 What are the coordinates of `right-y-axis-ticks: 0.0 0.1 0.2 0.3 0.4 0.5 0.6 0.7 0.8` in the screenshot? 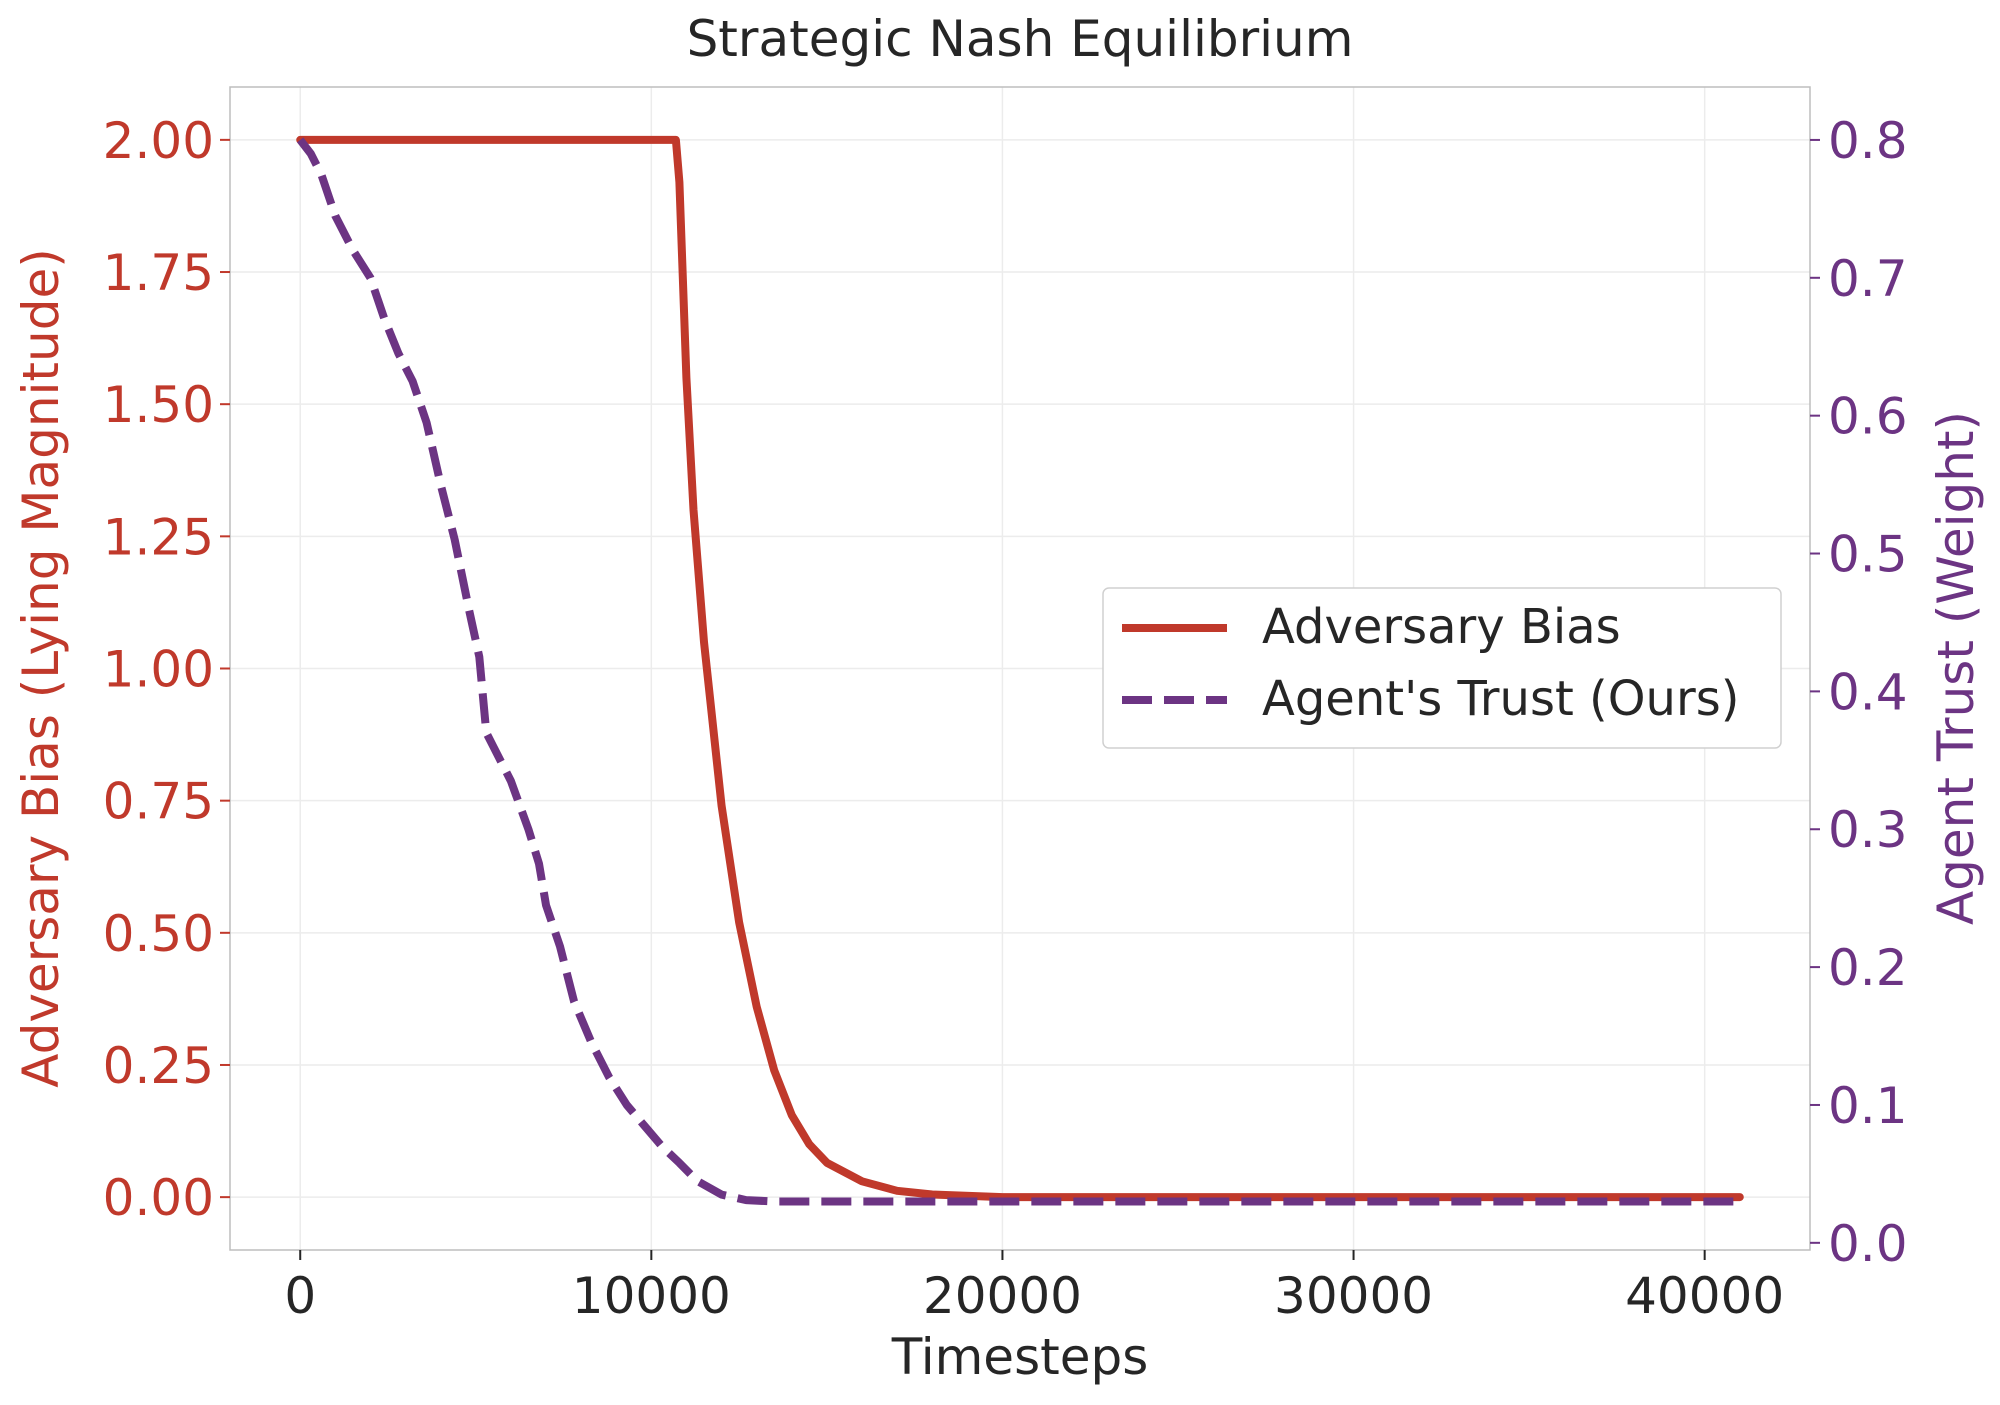 It's located at (1859, 692).